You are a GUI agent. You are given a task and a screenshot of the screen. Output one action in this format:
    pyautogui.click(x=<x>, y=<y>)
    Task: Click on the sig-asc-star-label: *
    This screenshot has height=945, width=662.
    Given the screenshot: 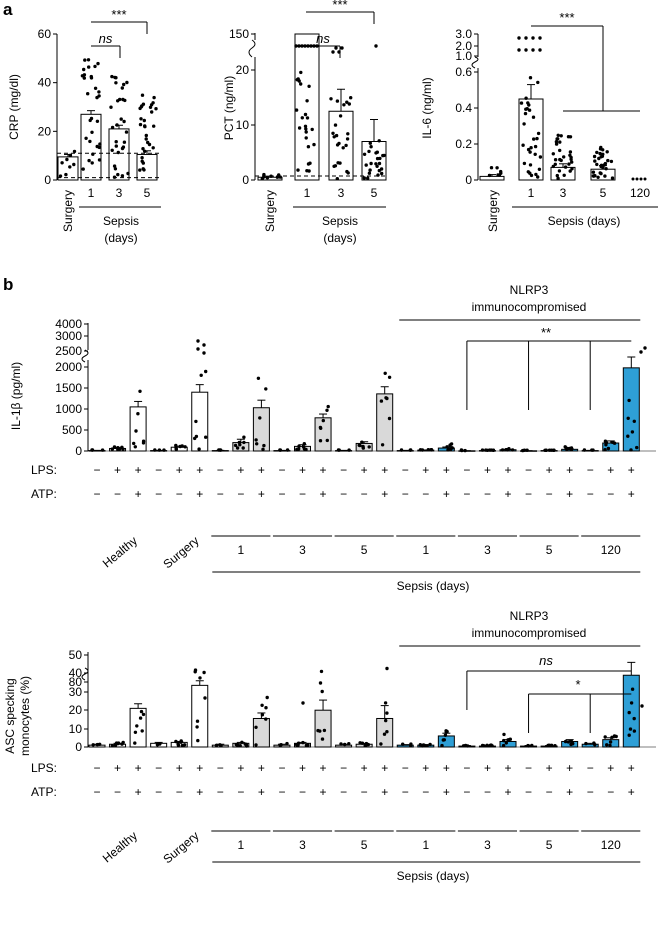 What is the action you would take?
    pyautogui.click(x=577, y=684)
    